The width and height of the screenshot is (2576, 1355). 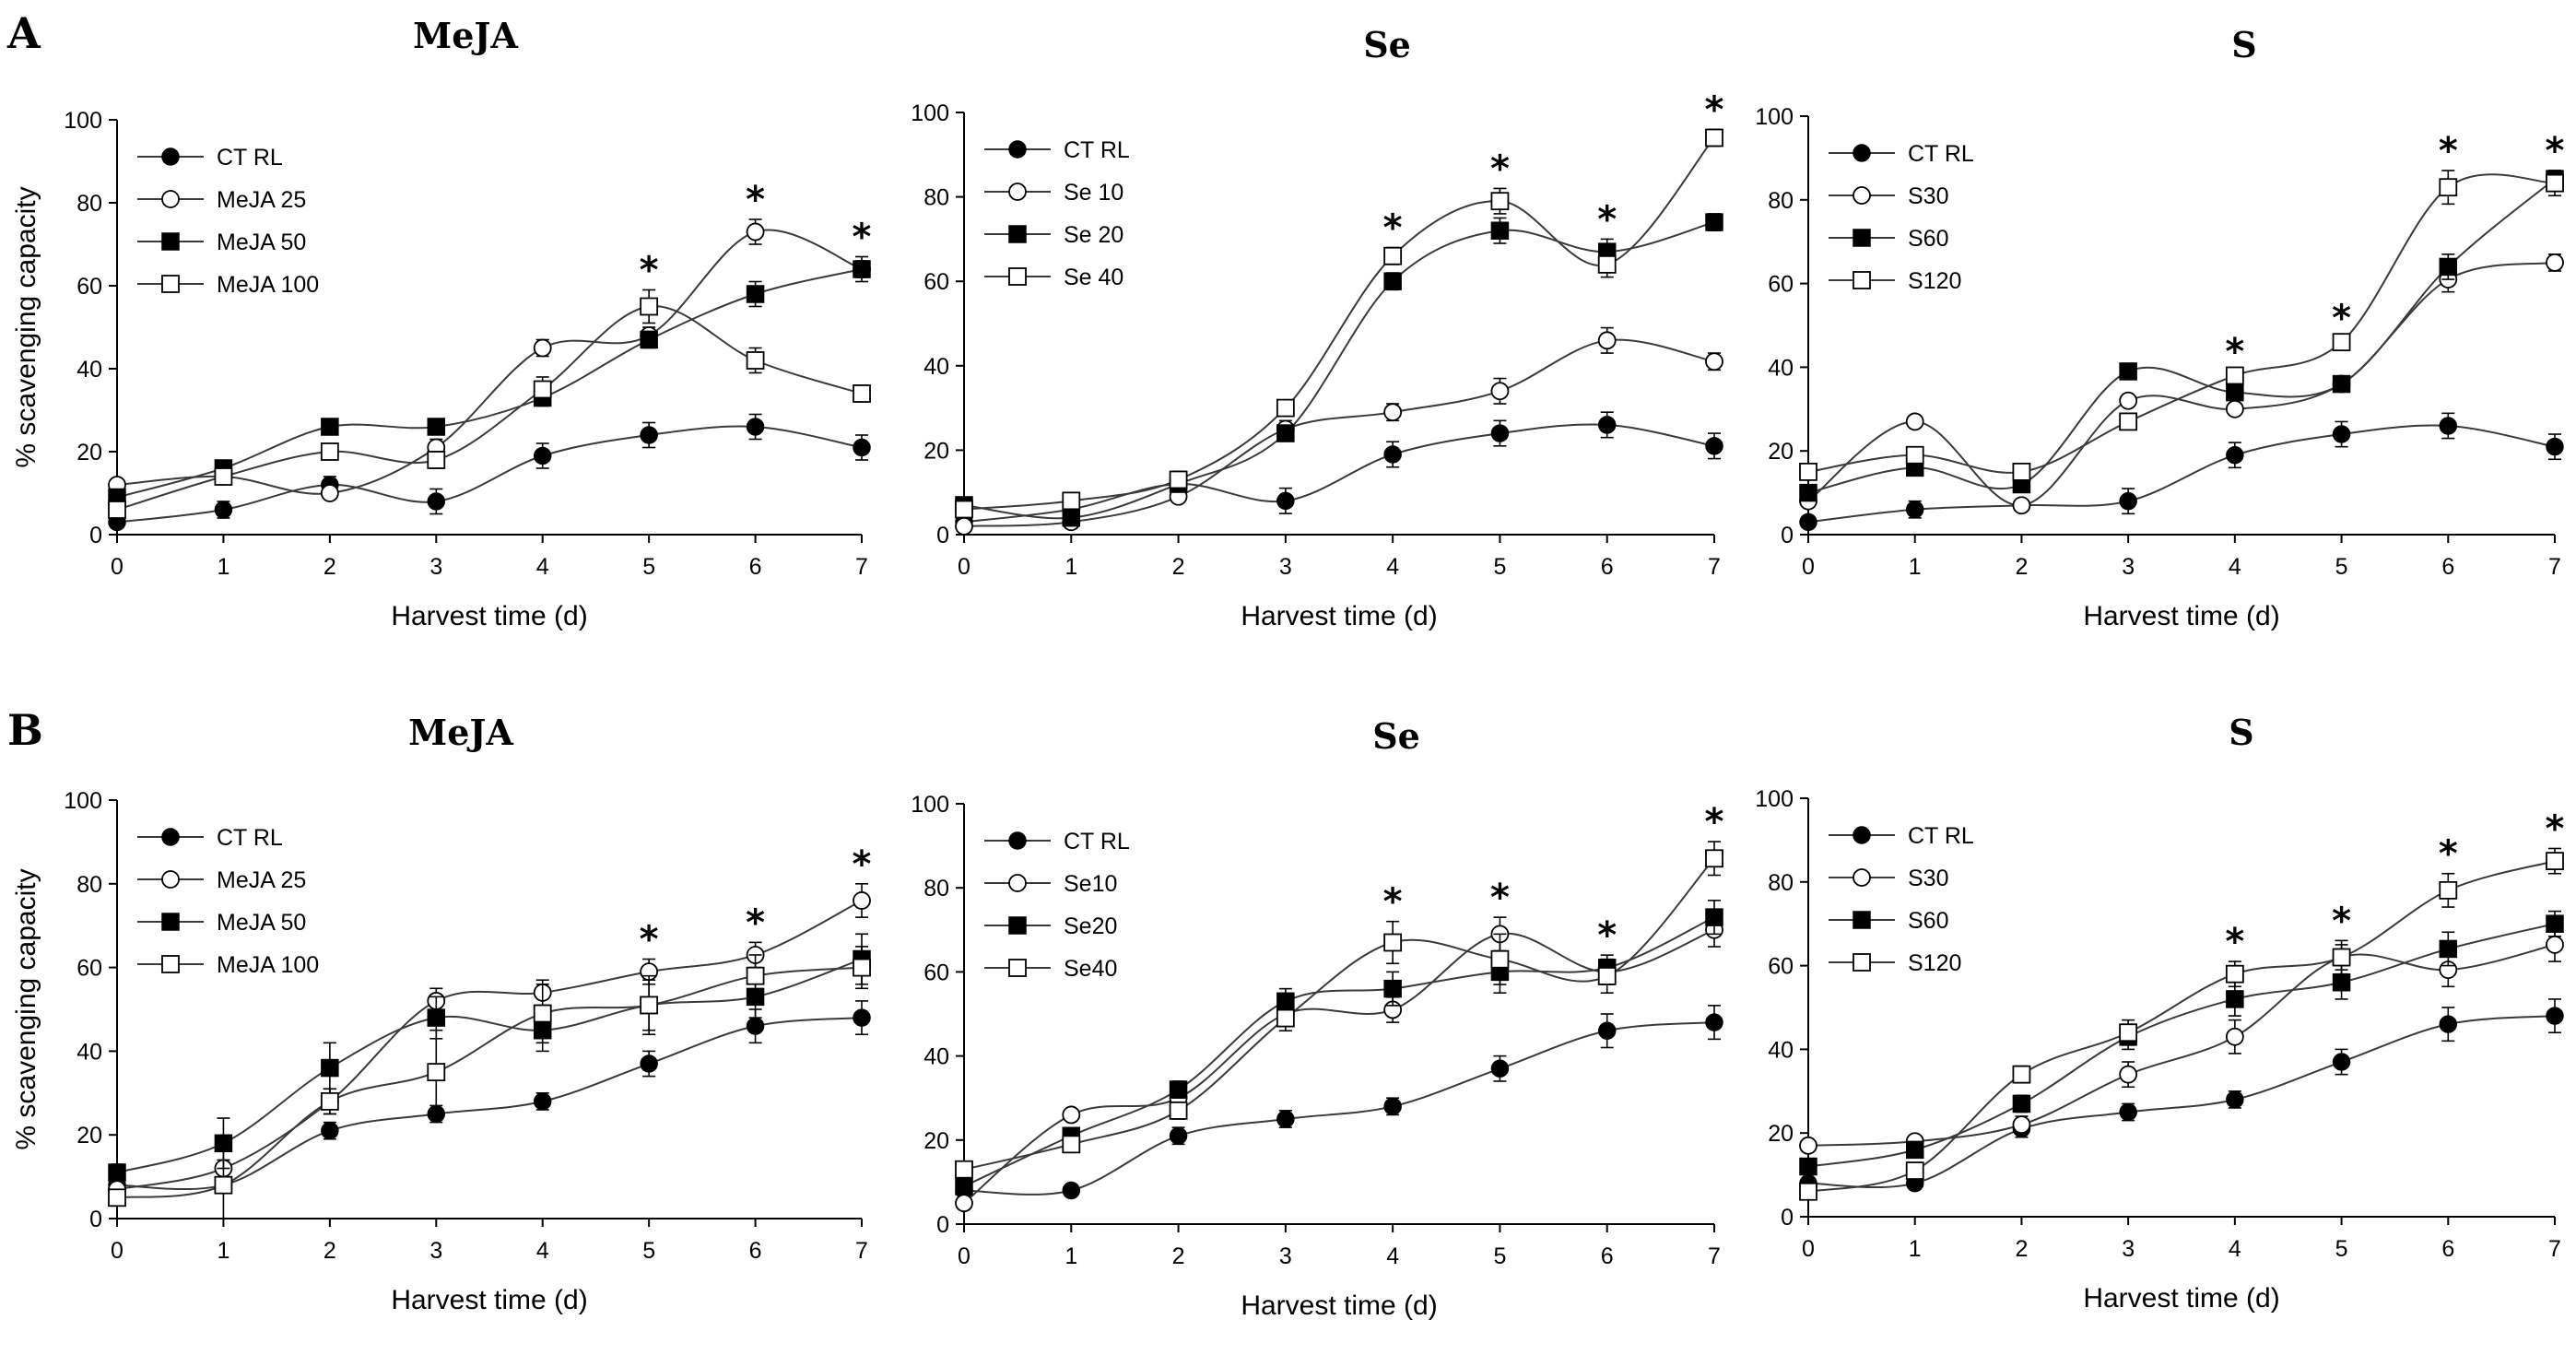 I want to click on chart-1-2-series-s30-line, so click(x=2182, y=1045).